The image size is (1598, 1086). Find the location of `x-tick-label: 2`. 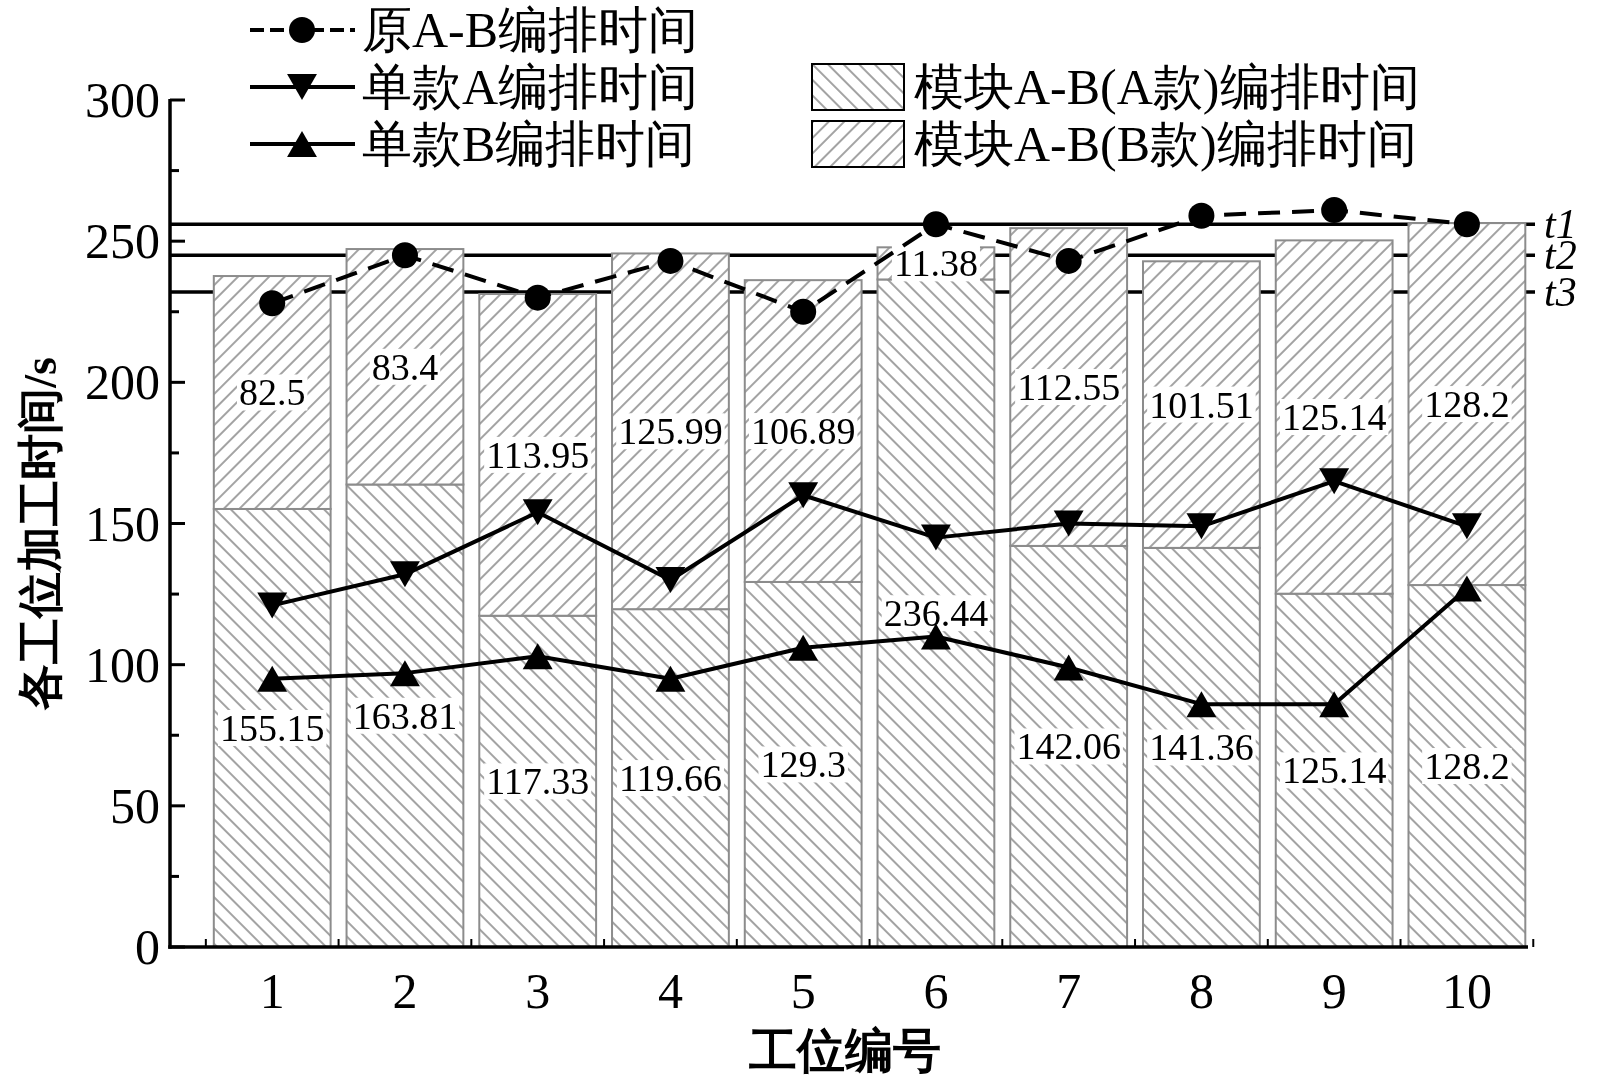

x-tick-label: 2 is located at coordinates (405, 991).